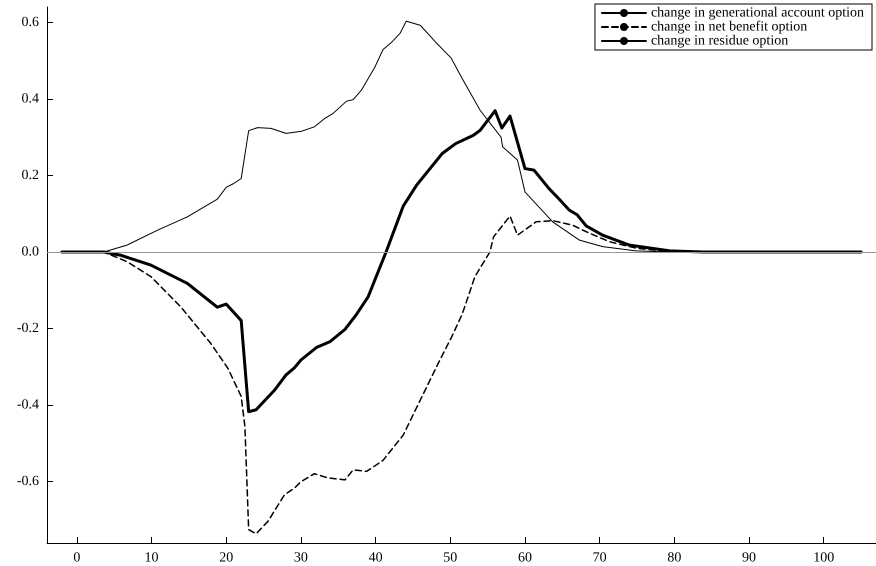 The height and width of the screenshot is (566, 876). I want to click on x-tick-label: 90, so click(749, 558).